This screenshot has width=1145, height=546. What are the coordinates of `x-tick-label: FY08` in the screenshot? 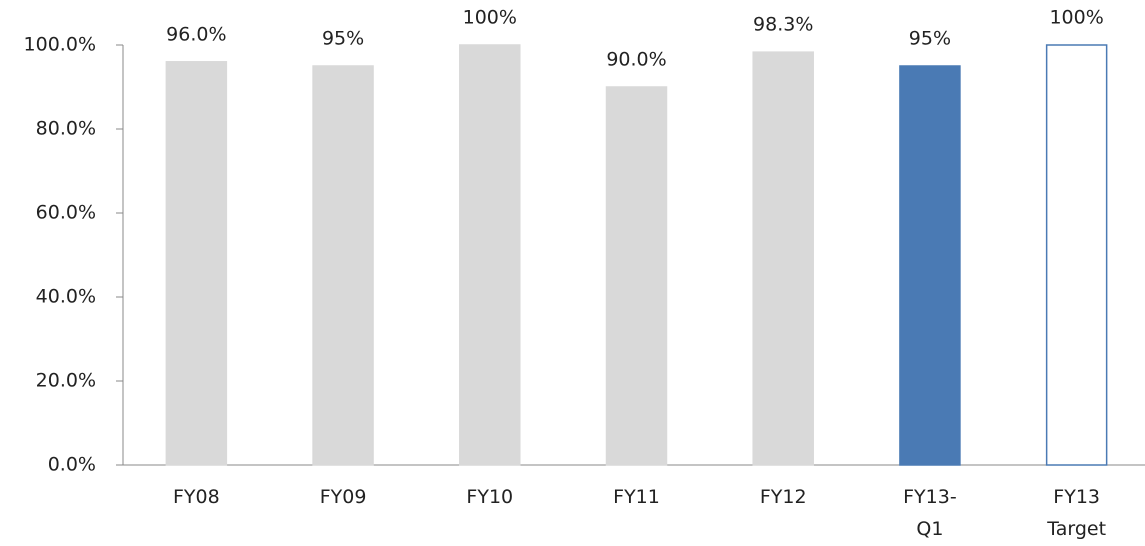 It's located at (196, 497).